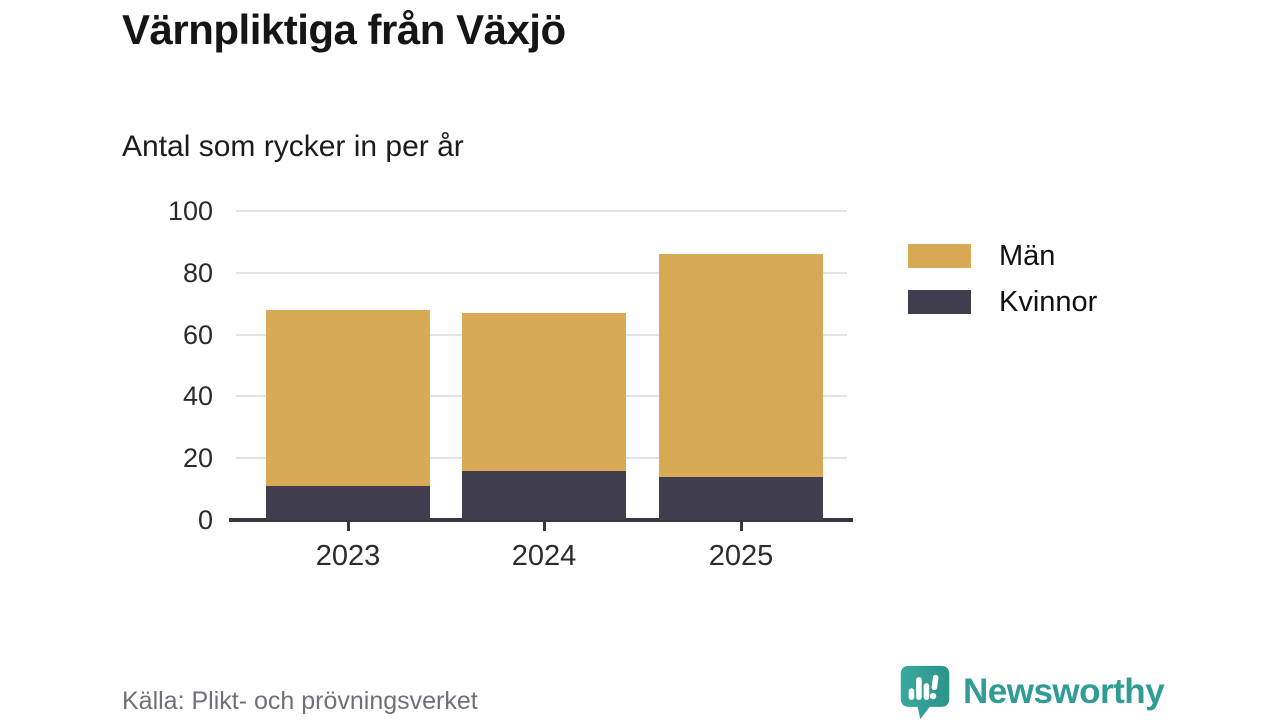 The width and height of the screenshot is (1280, 720). Describe the element at coordinates (741, 498) in the screenshot. I see `bar-segment-2025-kvinnor` at that location.